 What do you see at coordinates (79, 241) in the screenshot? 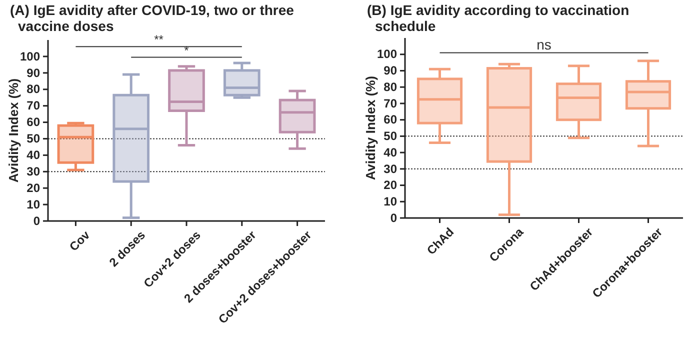
I see `x-tick-label: Cov` at bounding box center [79, 241].